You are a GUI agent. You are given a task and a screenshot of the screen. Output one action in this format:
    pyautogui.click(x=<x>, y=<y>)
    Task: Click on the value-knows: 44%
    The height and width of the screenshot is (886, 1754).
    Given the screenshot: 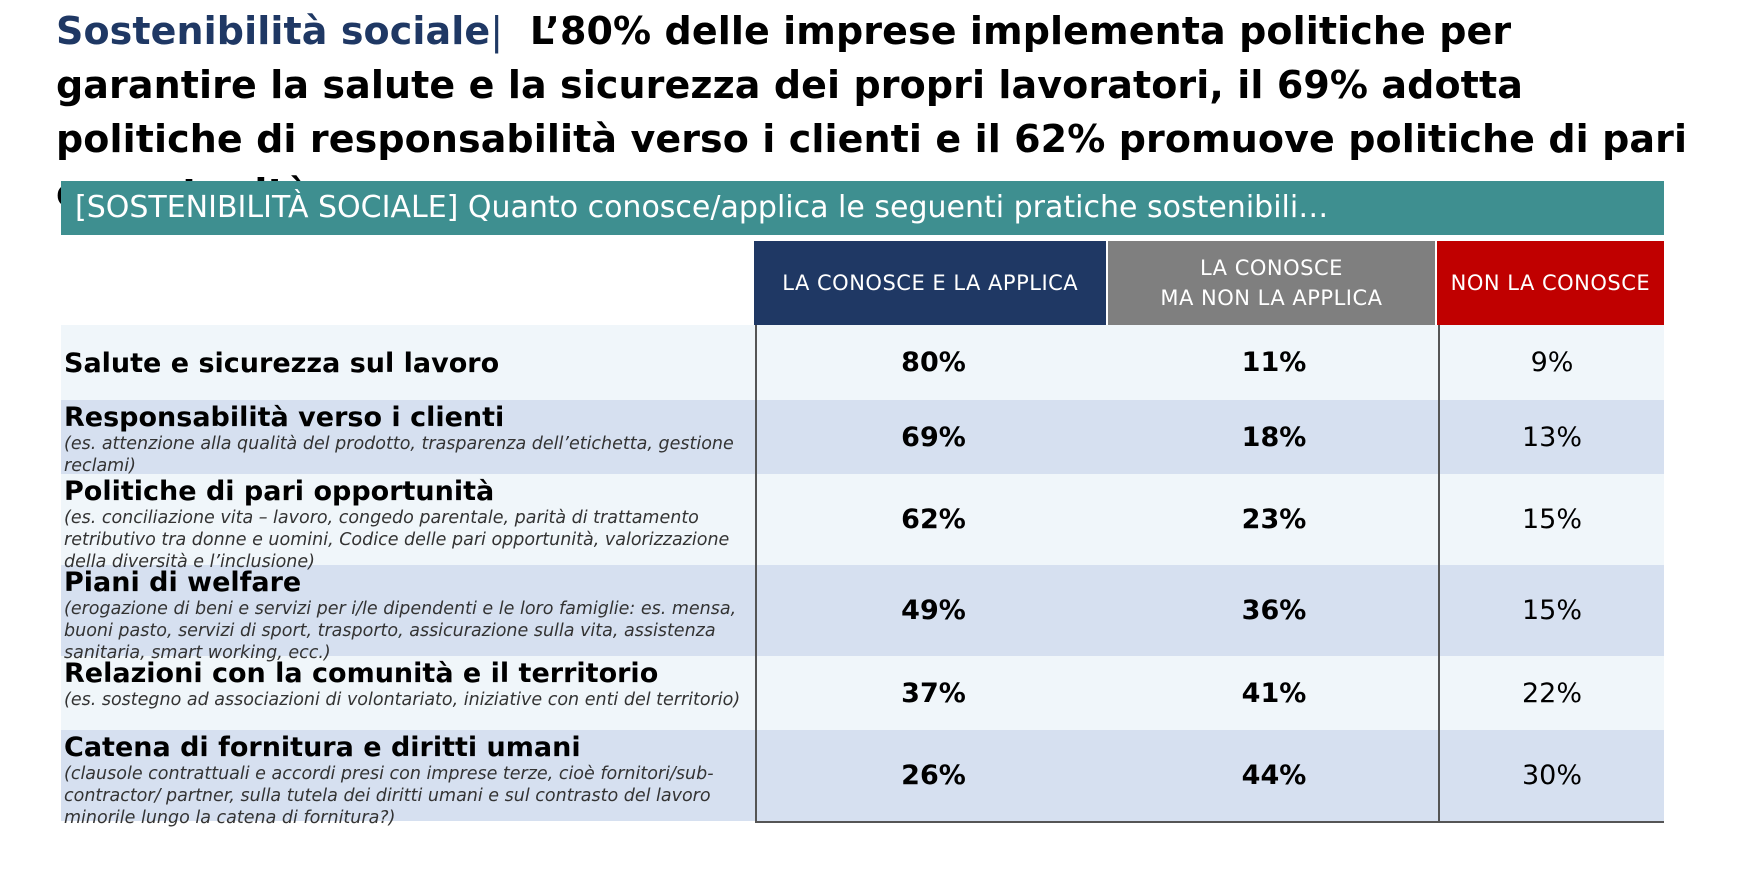 What is the action you would take?
    pyautogui.click(x=1275, y=775)
    